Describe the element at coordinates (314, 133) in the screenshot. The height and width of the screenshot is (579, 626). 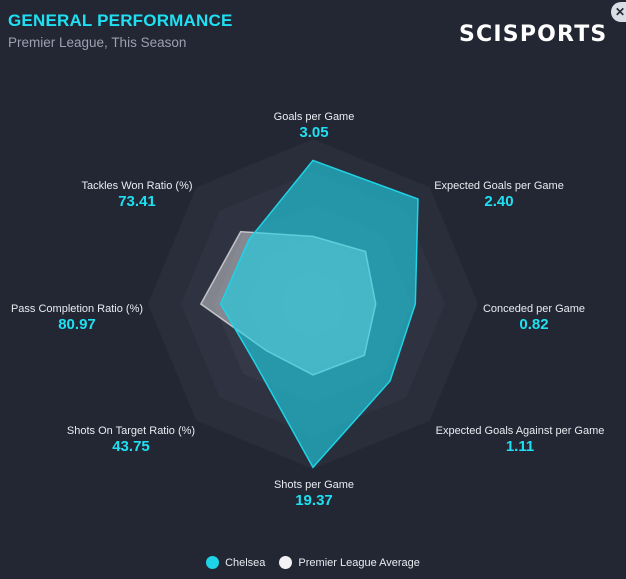
I see `metric-value: 3.05` at that location.